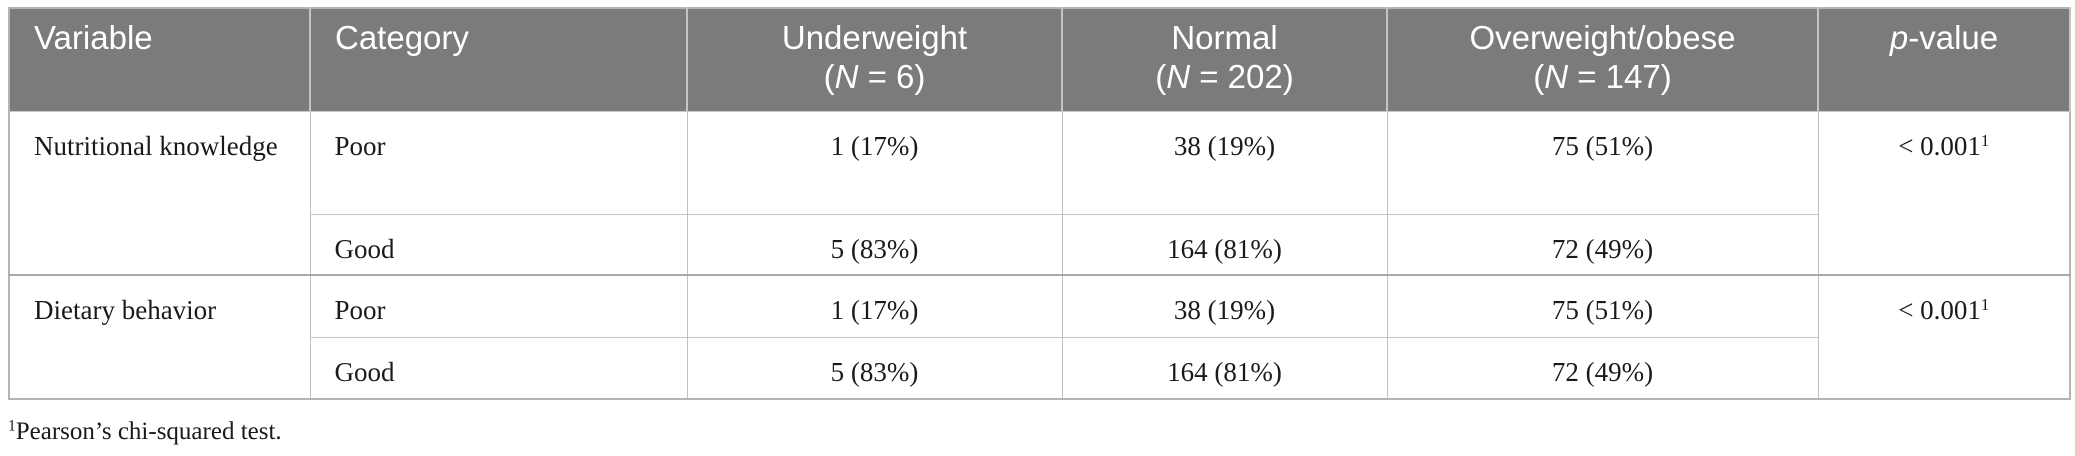 The height and width of the screenshot is (456, 2075). Describe the element at coordinates (874, 37) in the screenshot. I see `header-underweight-label: Underweight` at that location.